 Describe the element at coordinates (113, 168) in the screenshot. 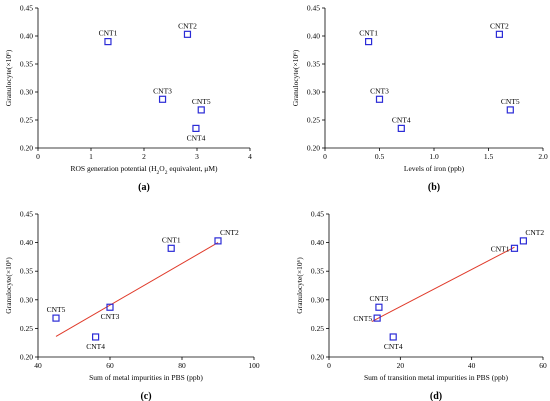

I see `x-axis-title-part: ROS generation potential (H` at that location.